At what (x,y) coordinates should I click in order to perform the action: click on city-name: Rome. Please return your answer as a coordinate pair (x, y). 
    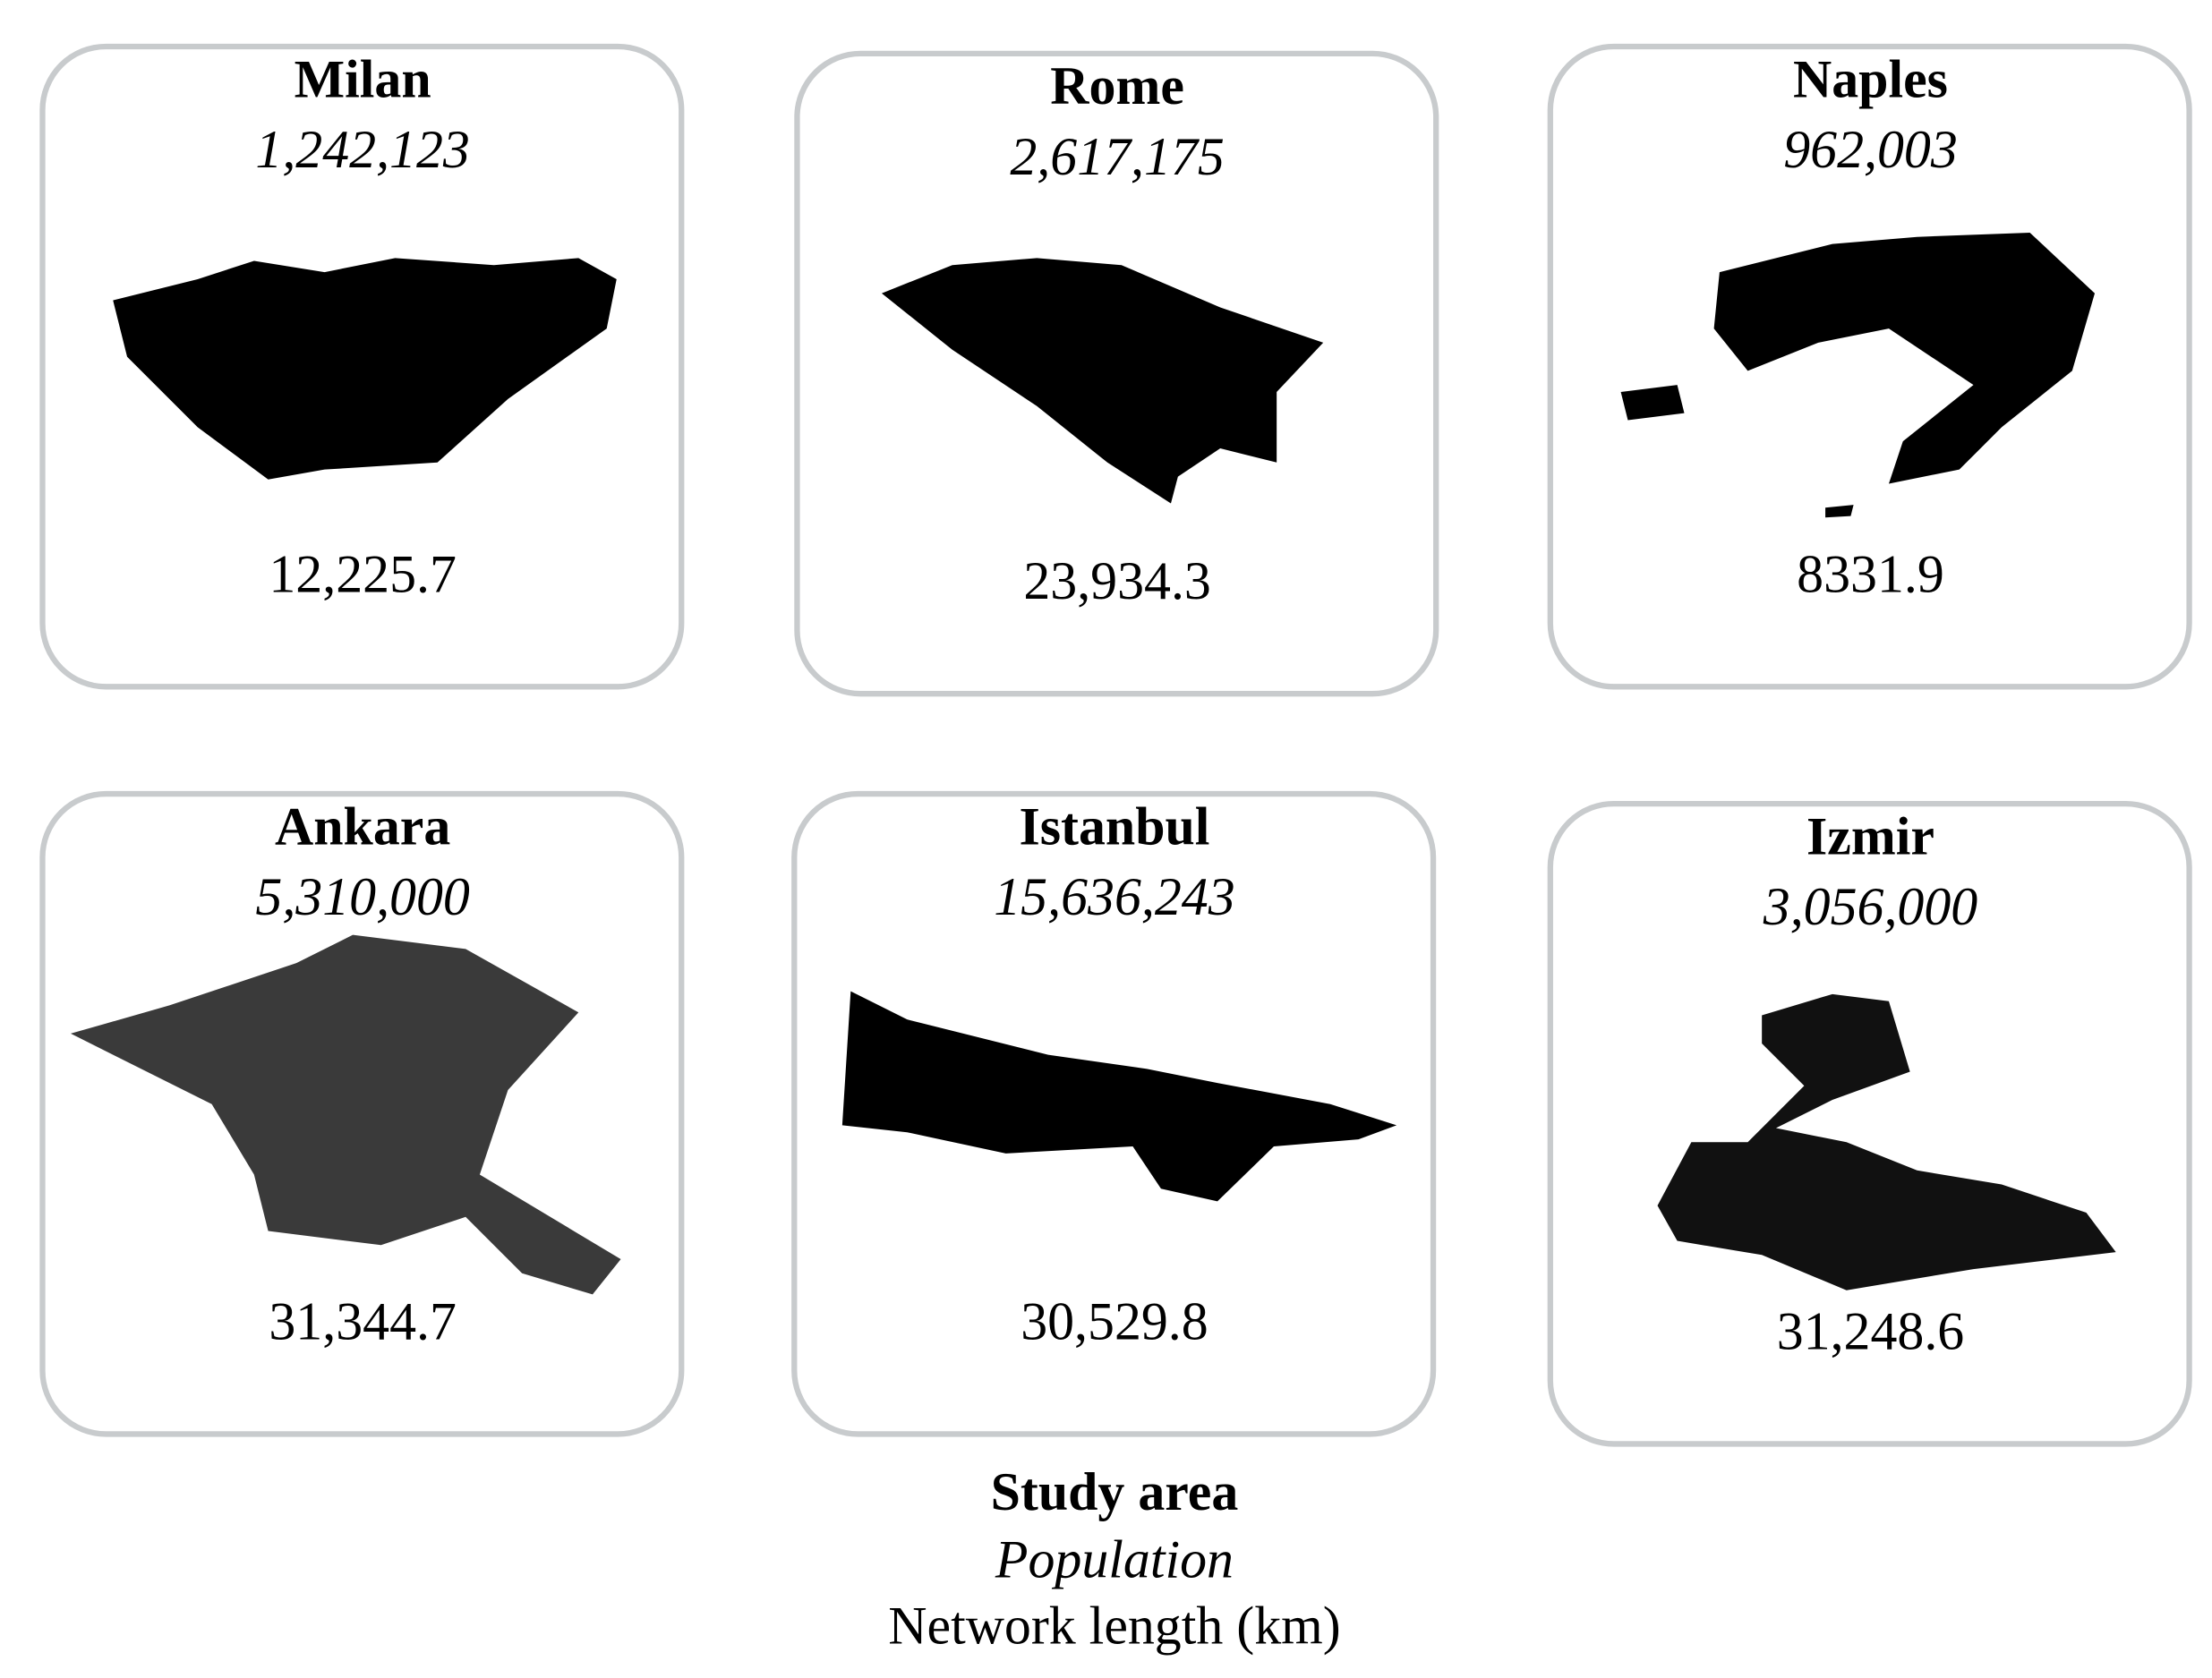
    Looking at the image, I should click on (1117, 85).